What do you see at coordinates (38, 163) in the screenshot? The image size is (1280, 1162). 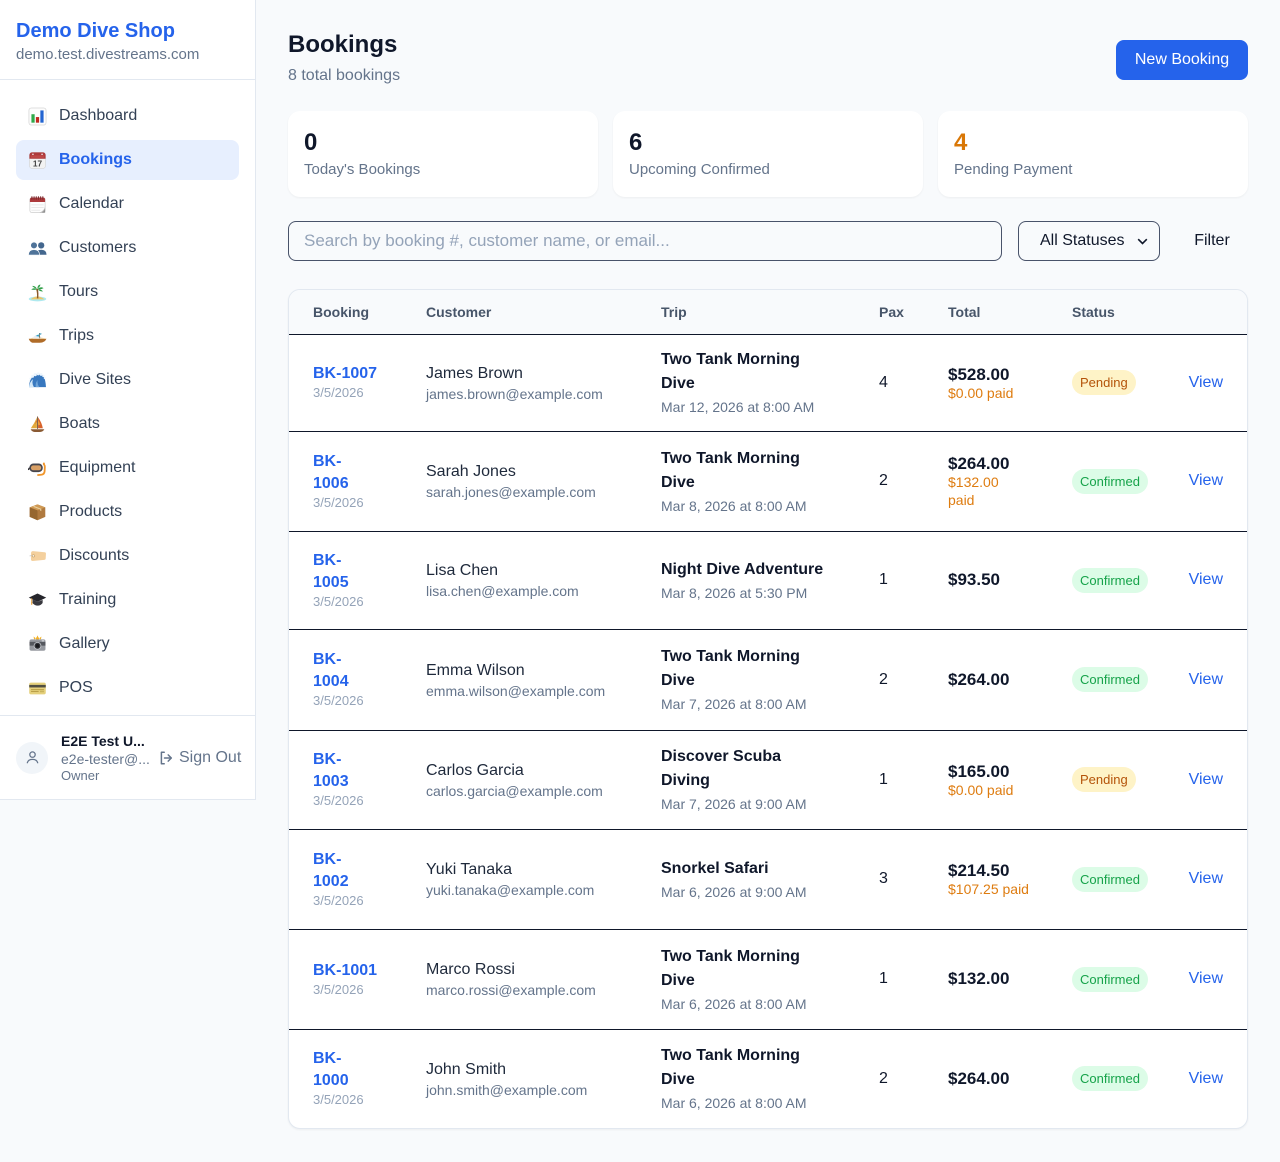 I see `svg-text: 17` at bounding box center [38, 163].